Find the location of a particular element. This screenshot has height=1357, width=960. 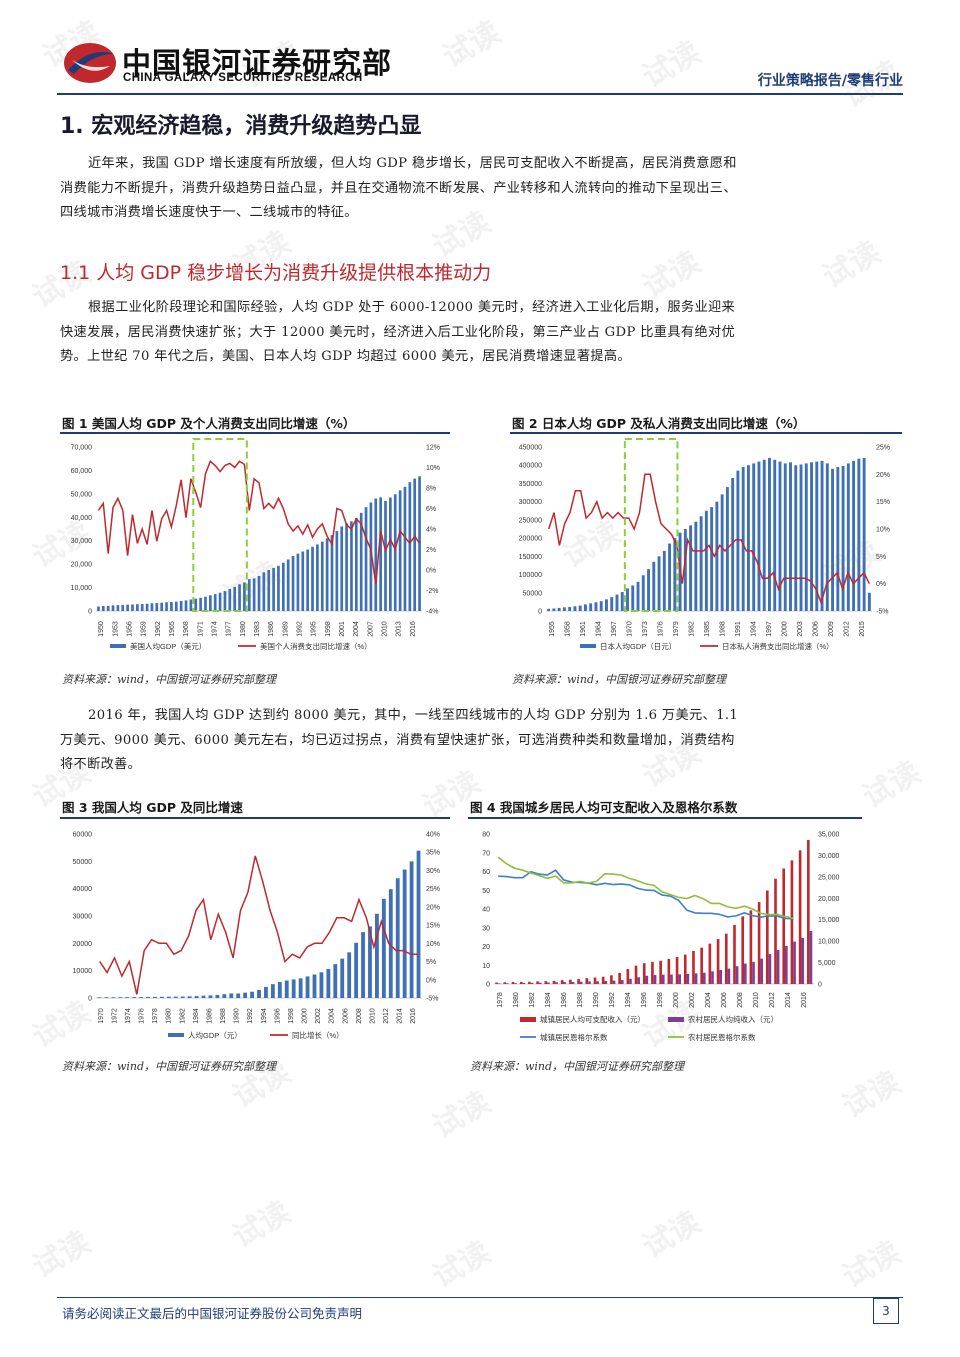

legend-label-gdp: 美国人均GDP（美元） is located at coordinates (168, 646).